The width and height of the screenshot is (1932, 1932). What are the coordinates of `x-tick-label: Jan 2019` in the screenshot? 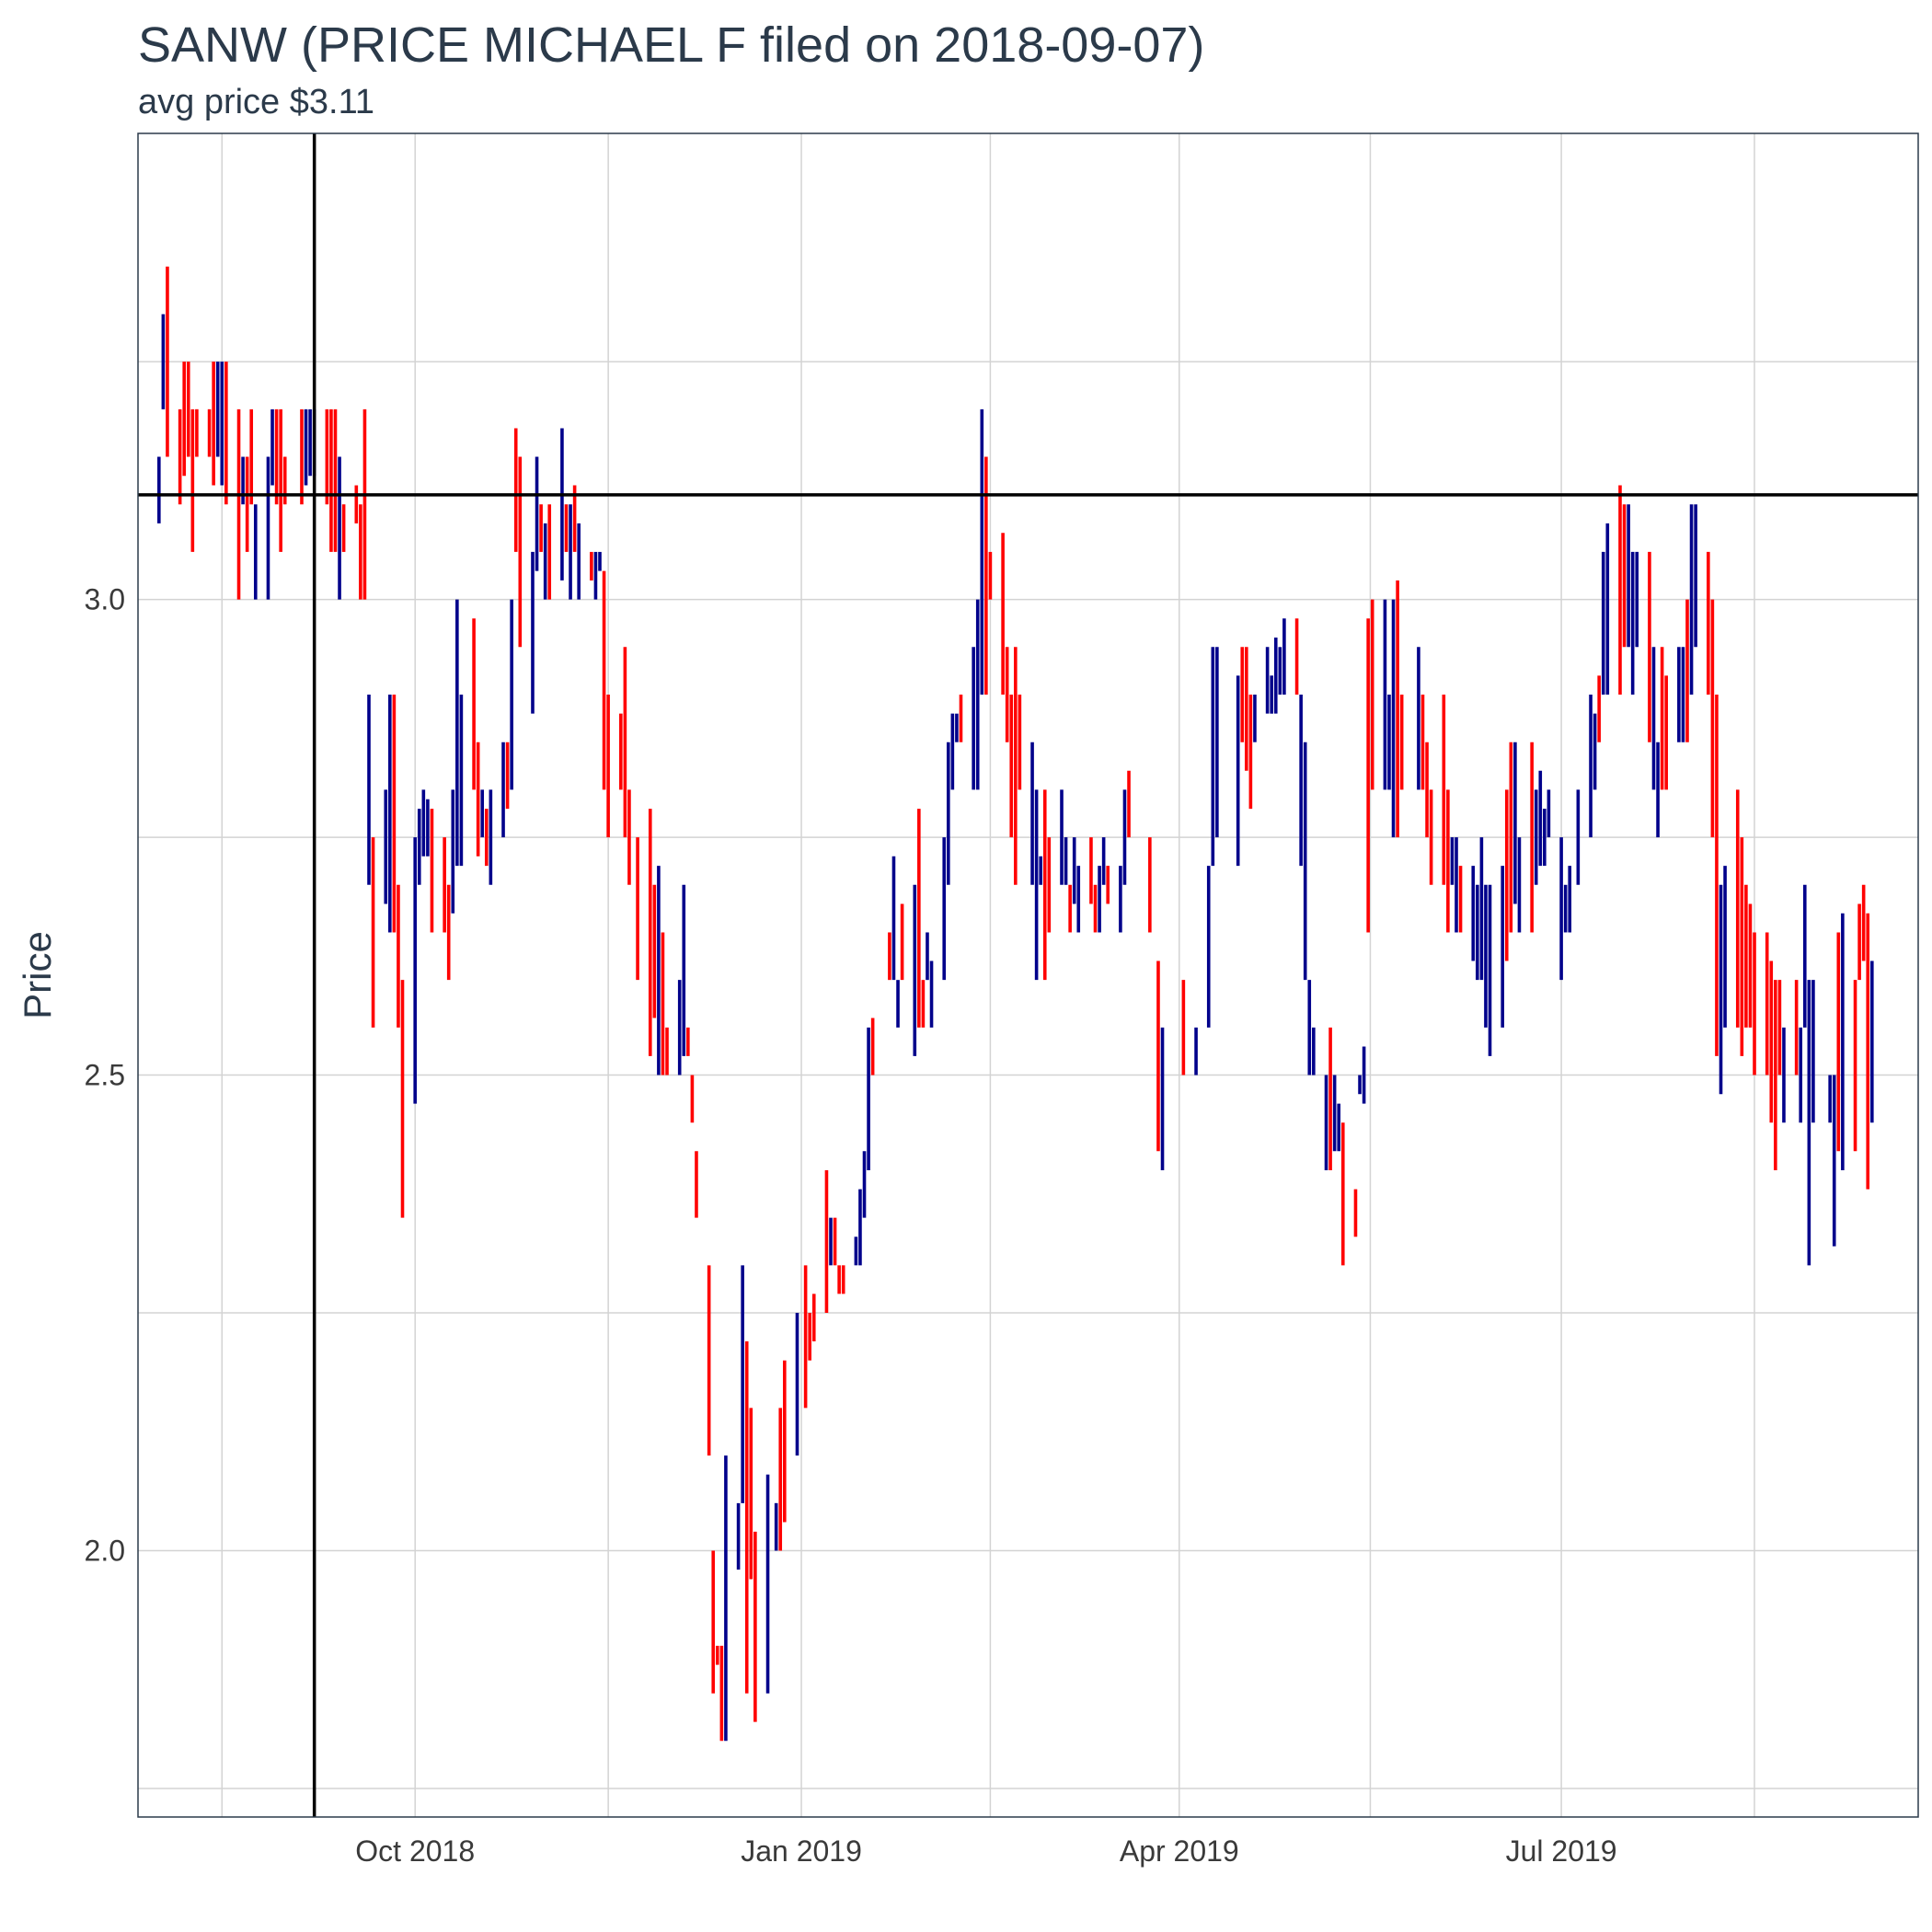 It's located at (801, 1851).